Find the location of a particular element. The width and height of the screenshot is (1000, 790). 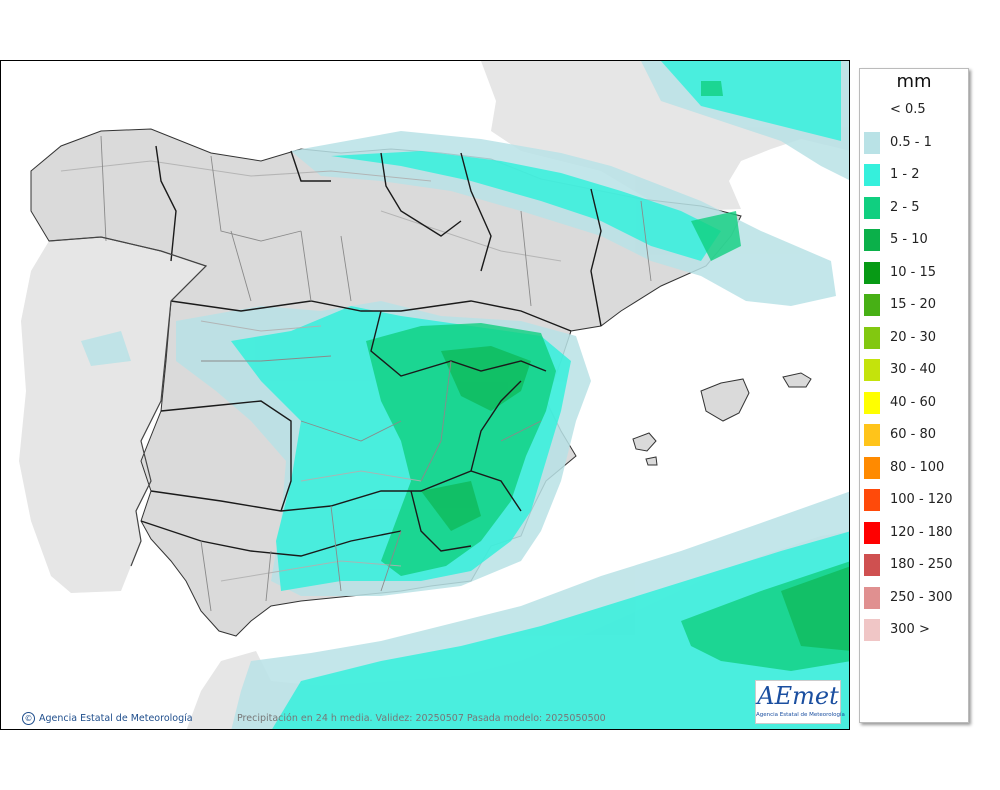

ibiza-land is located at coordinates (644, 442).